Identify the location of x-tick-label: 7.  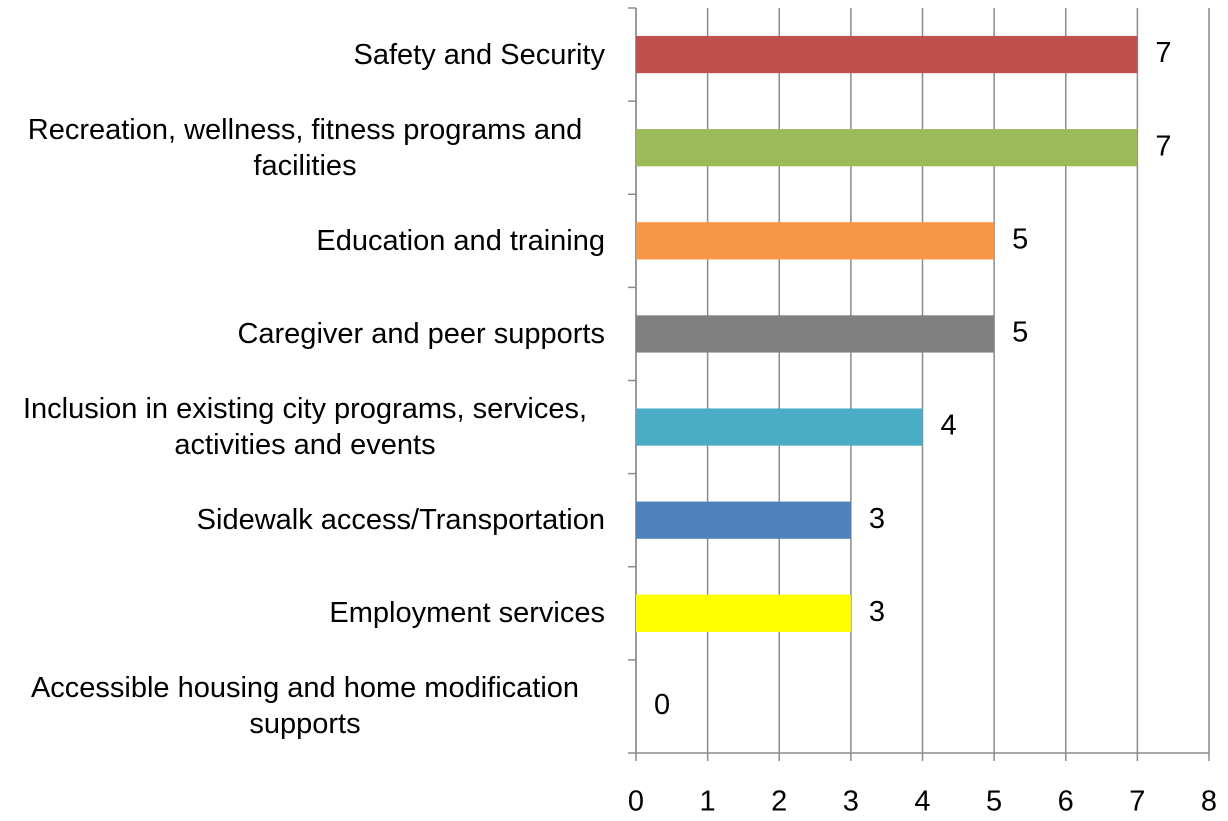
(1137, 802).